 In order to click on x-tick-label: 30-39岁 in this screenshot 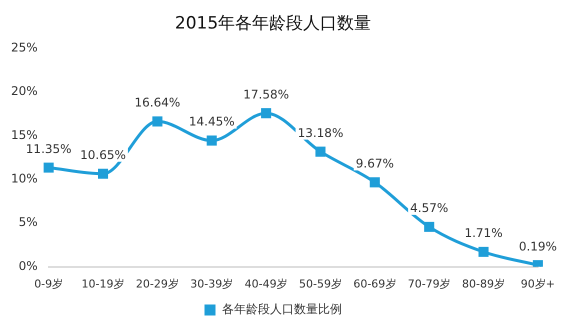, I will do `click(212, 283)`.